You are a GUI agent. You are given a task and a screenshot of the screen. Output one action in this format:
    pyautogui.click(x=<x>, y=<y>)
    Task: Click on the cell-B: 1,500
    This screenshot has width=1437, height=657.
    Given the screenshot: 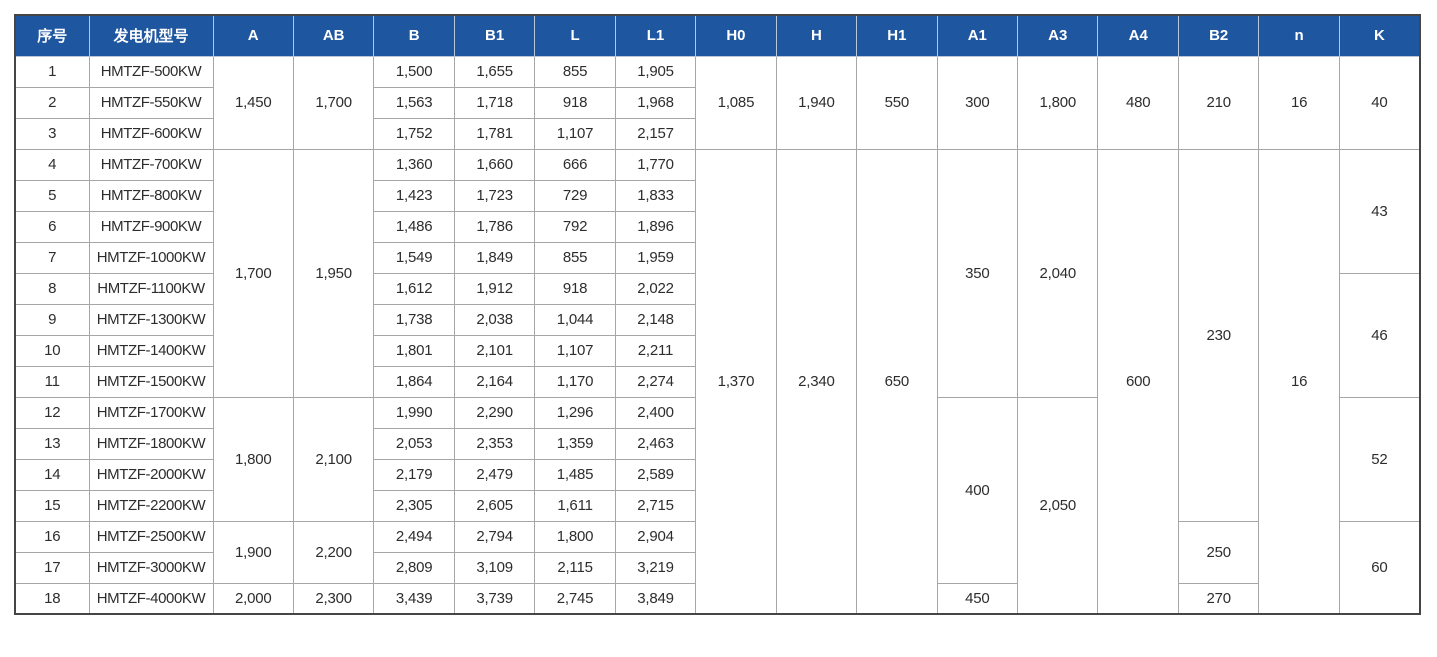 What is the action you would take?
    pyautogui.click(x=414, y=71)
    